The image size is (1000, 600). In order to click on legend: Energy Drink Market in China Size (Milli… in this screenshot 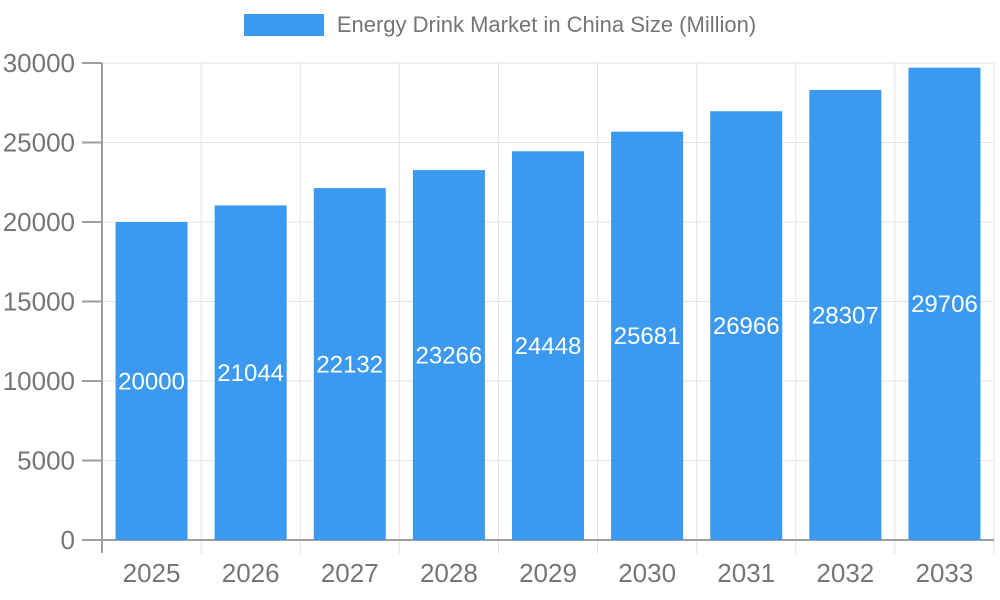, I will do `click(500, 25)`.